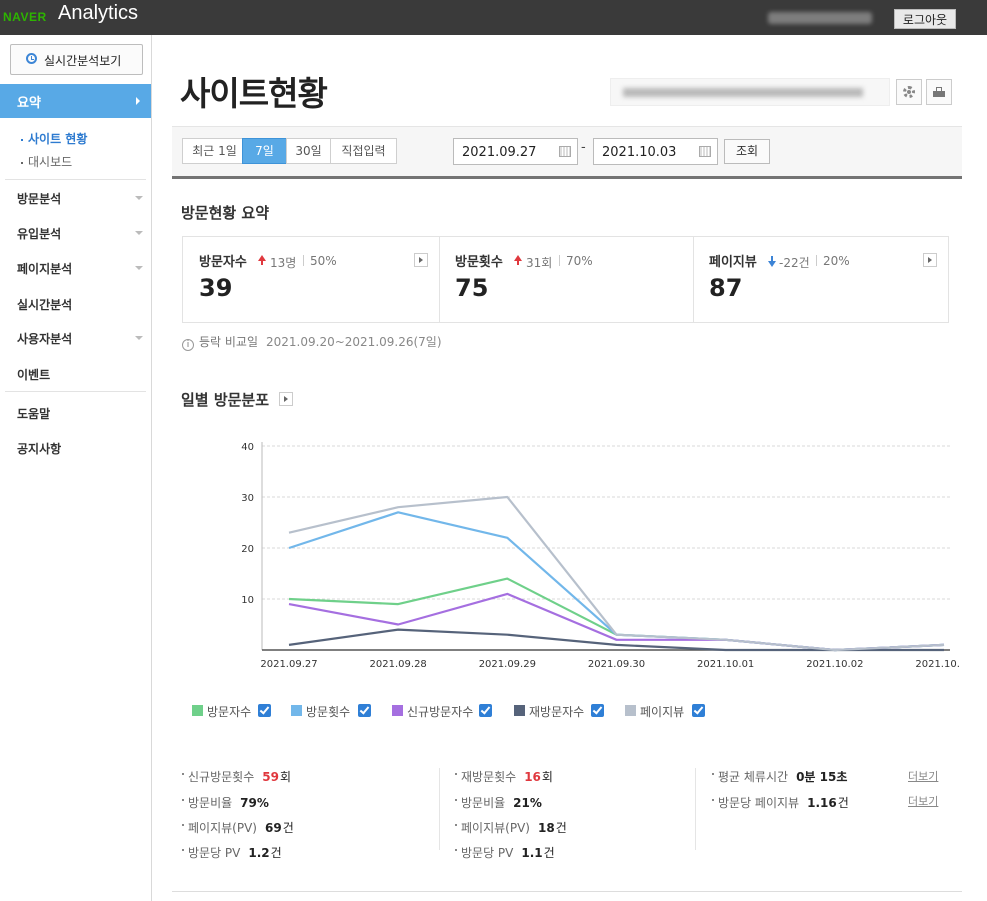 This screenshot has width=987, height=901. What do you see at coordinates (288, 664) in the screenshot?
I see `x-tick-label: 2021.09.27` at bounding box center [288, 664].